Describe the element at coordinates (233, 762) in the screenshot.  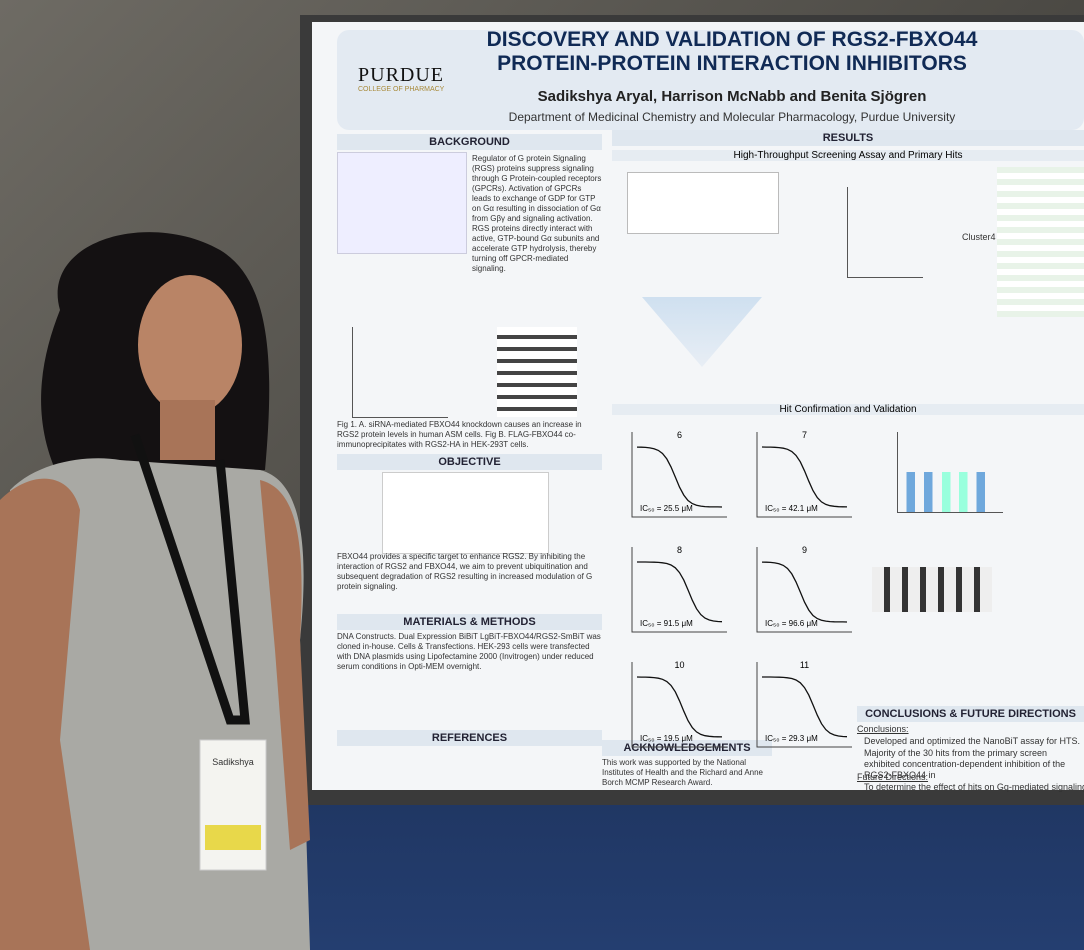
I see `badge-name: Sadikshya` at that location.